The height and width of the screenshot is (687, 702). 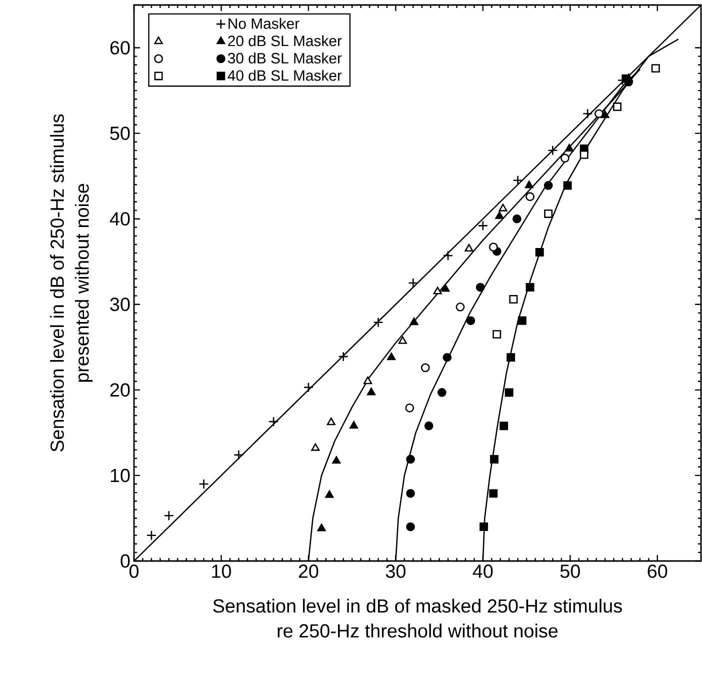 What do you see at coordinates (285, 40) in the screenshot?
I see `legend-label: 20 dB SL Masker` at bounding box center [285, 40].